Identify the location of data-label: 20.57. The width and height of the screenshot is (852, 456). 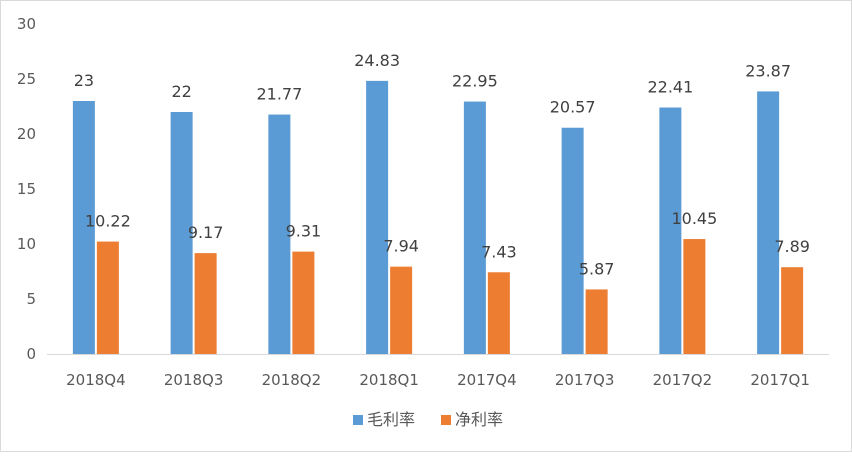
(573, 107).